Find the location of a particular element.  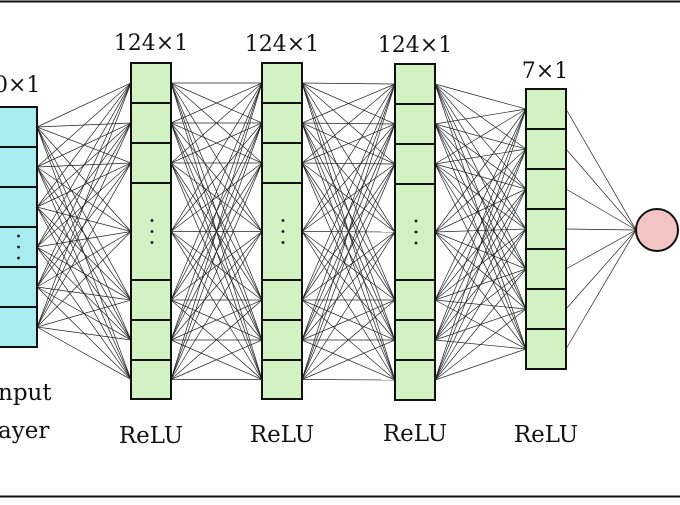

hidden-1-activation: ReLU is located at coordinates (151, 436).